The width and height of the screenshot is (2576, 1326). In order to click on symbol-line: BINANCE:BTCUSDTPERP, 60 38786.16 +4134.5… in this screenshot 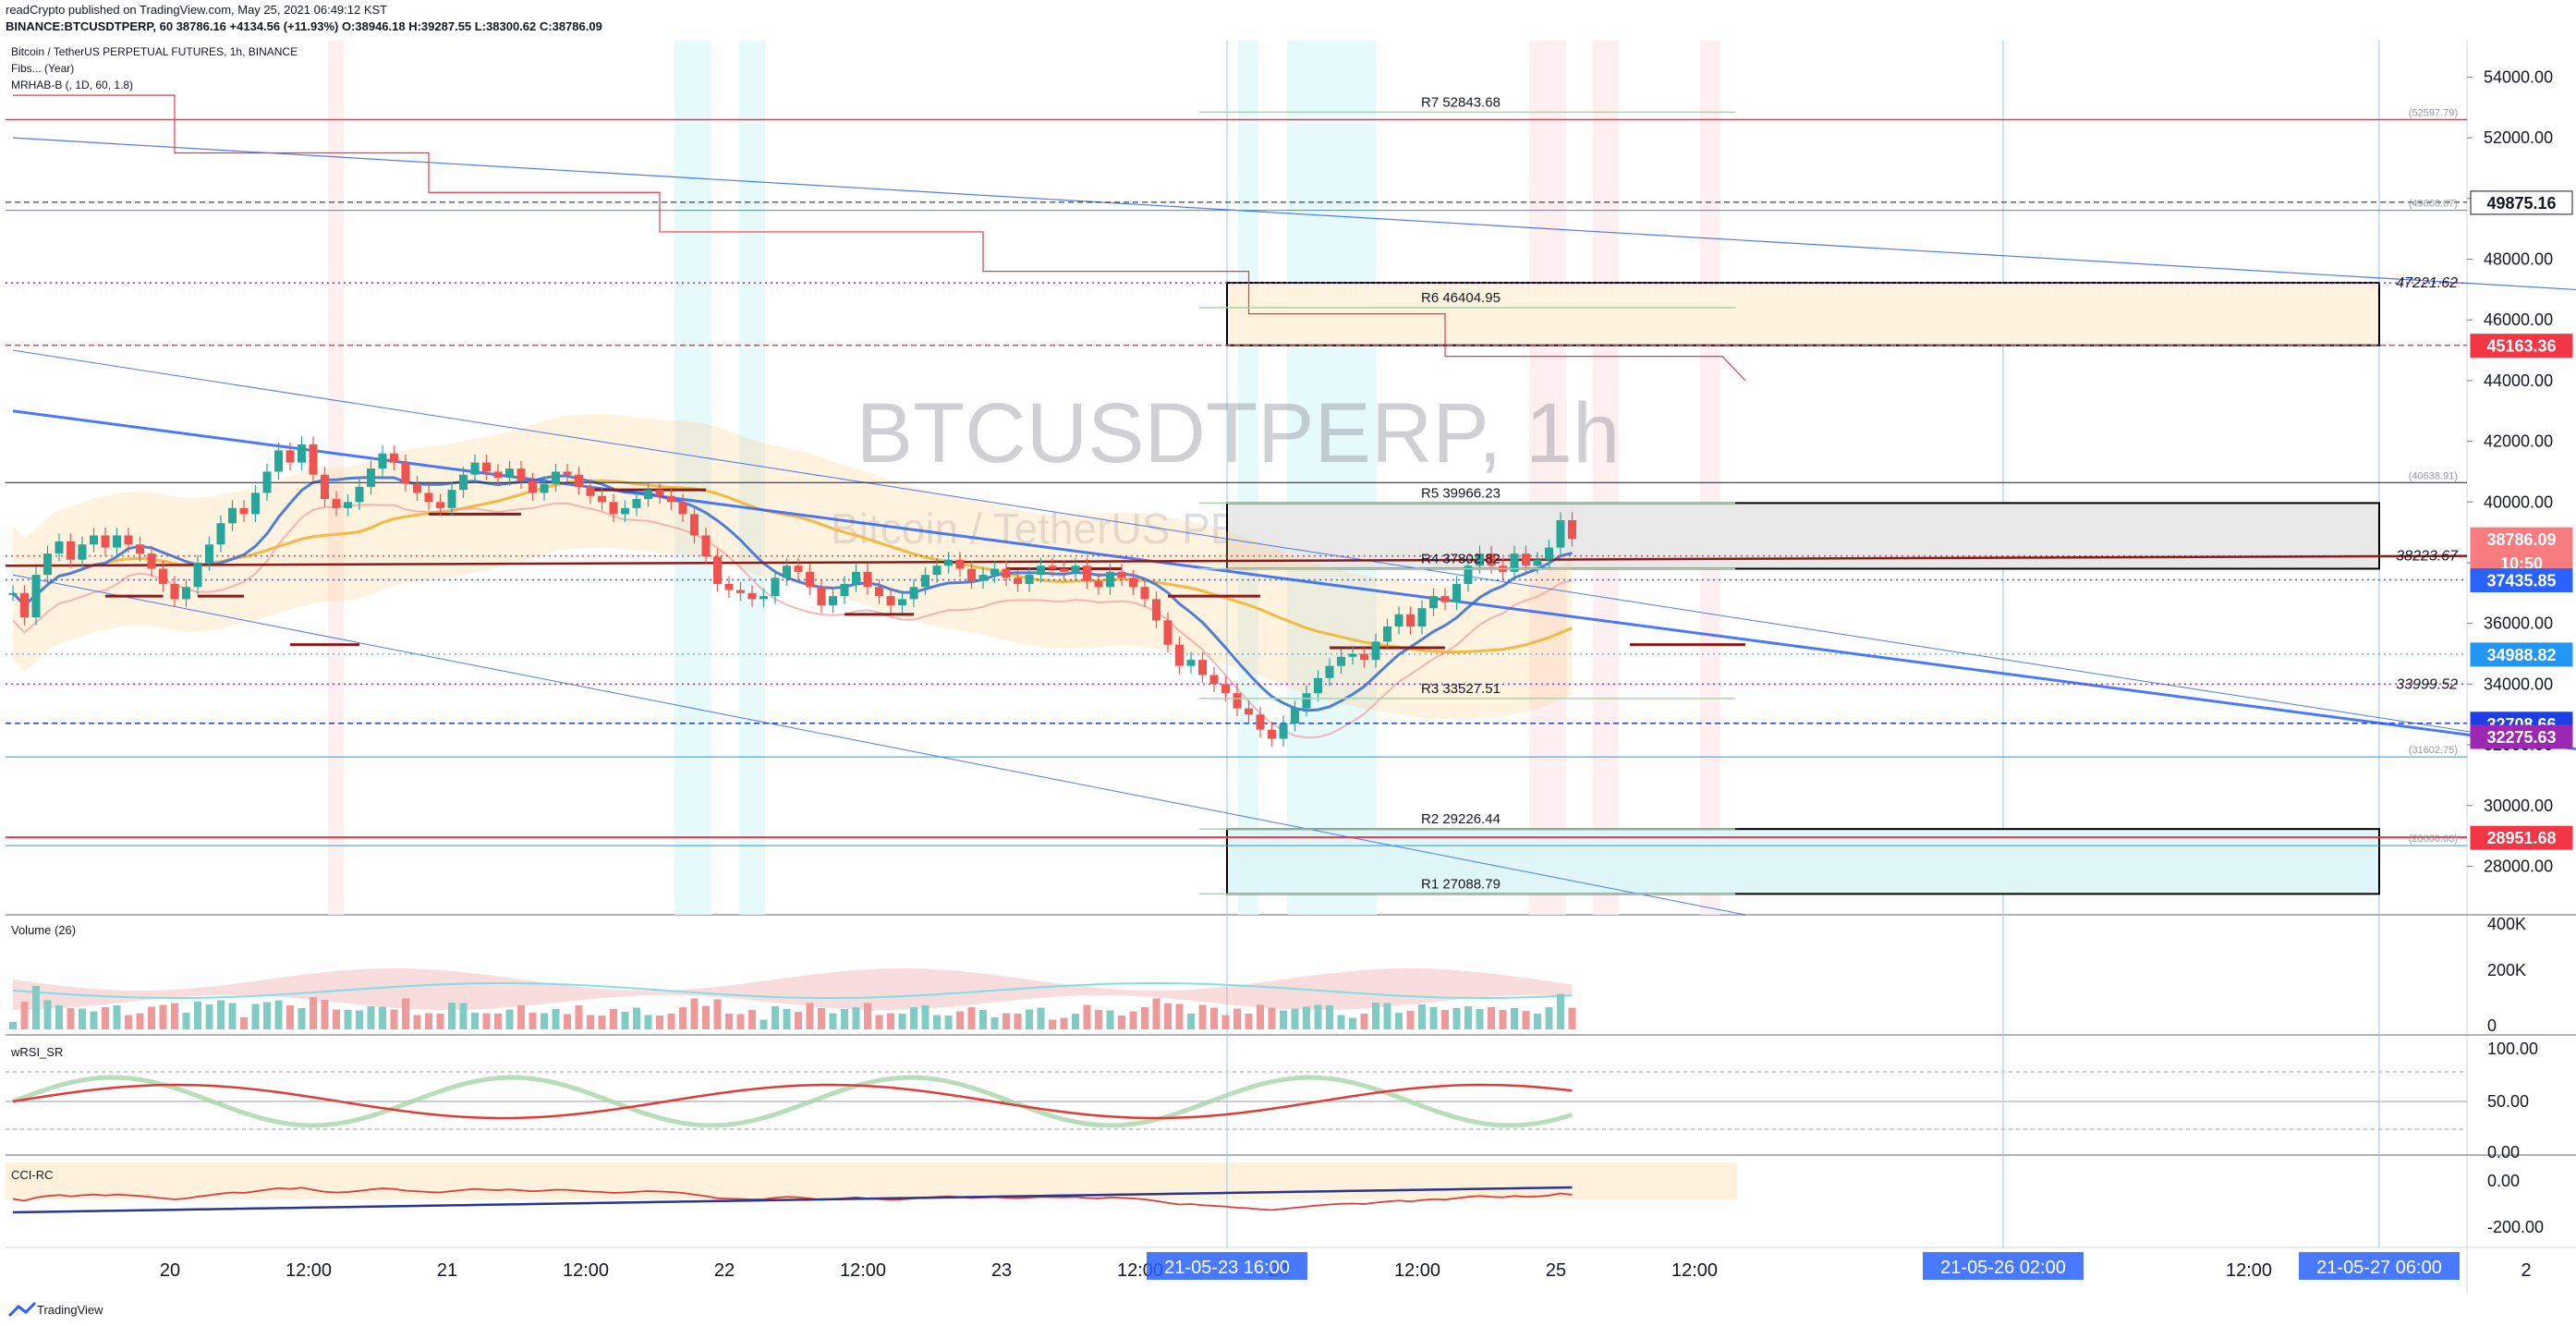, I will do `click(304, 26)`.